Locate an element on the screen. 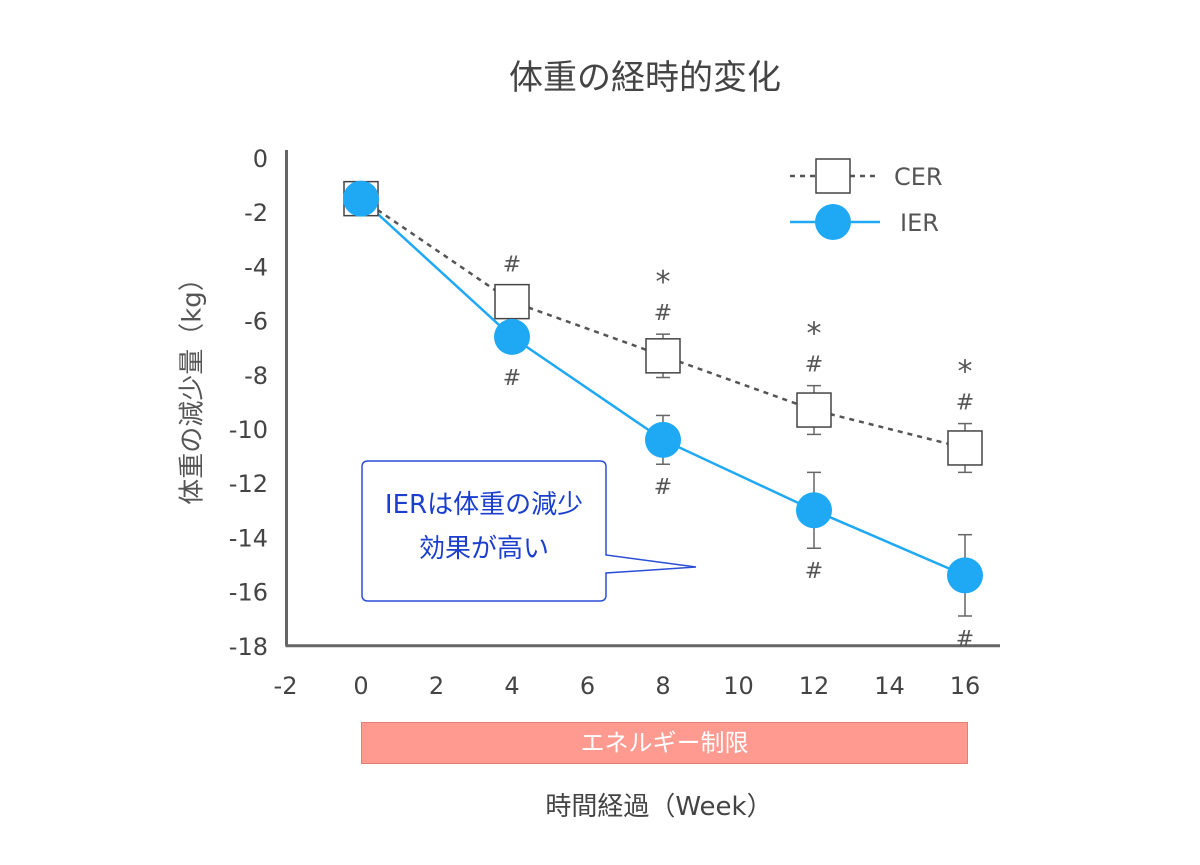 The image size is (1200, 865). x-tick-label: 12 is located at coordinates (814, 686).